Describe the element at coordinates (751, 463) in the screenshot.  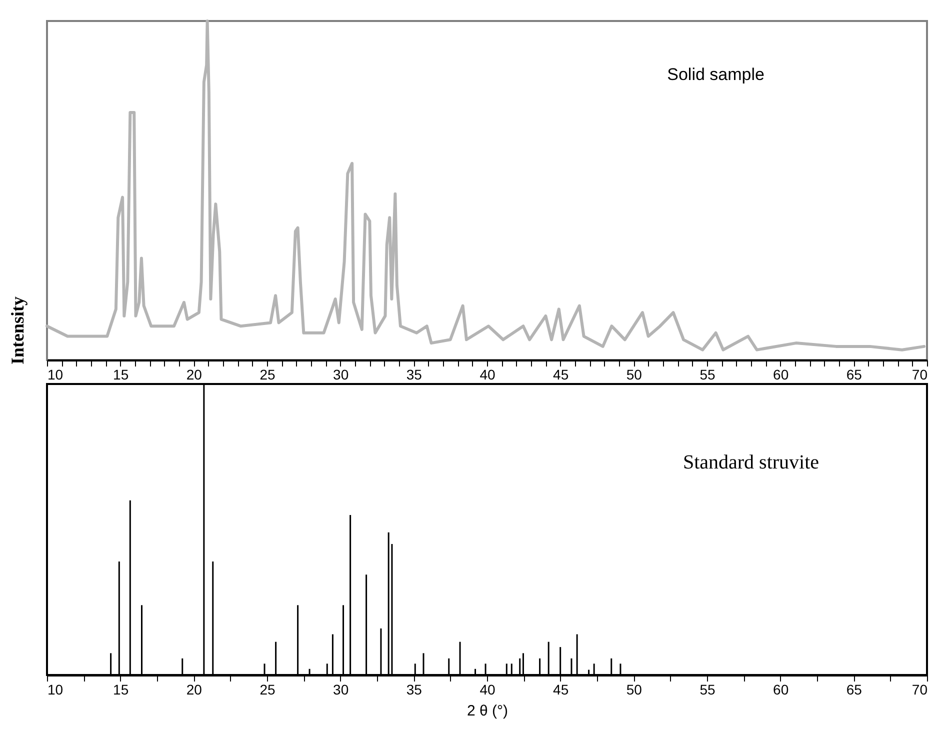
I see `annotation: Standard struvite` at that location.